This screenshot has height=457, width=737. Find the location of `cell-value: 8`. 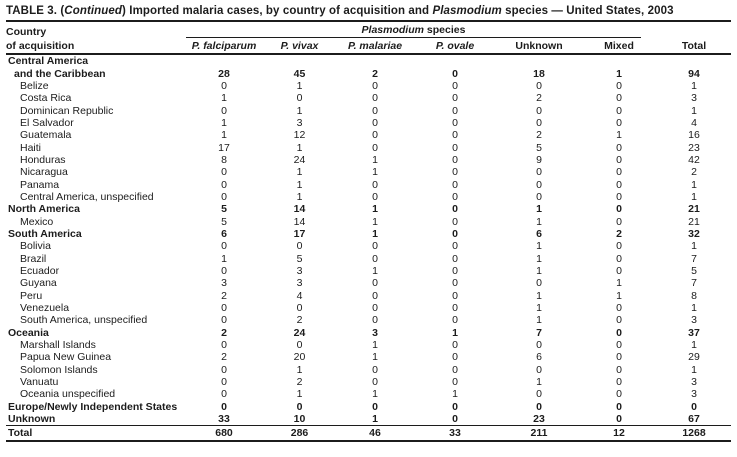

cell-value: 8 is located at coordinates (224, 159).